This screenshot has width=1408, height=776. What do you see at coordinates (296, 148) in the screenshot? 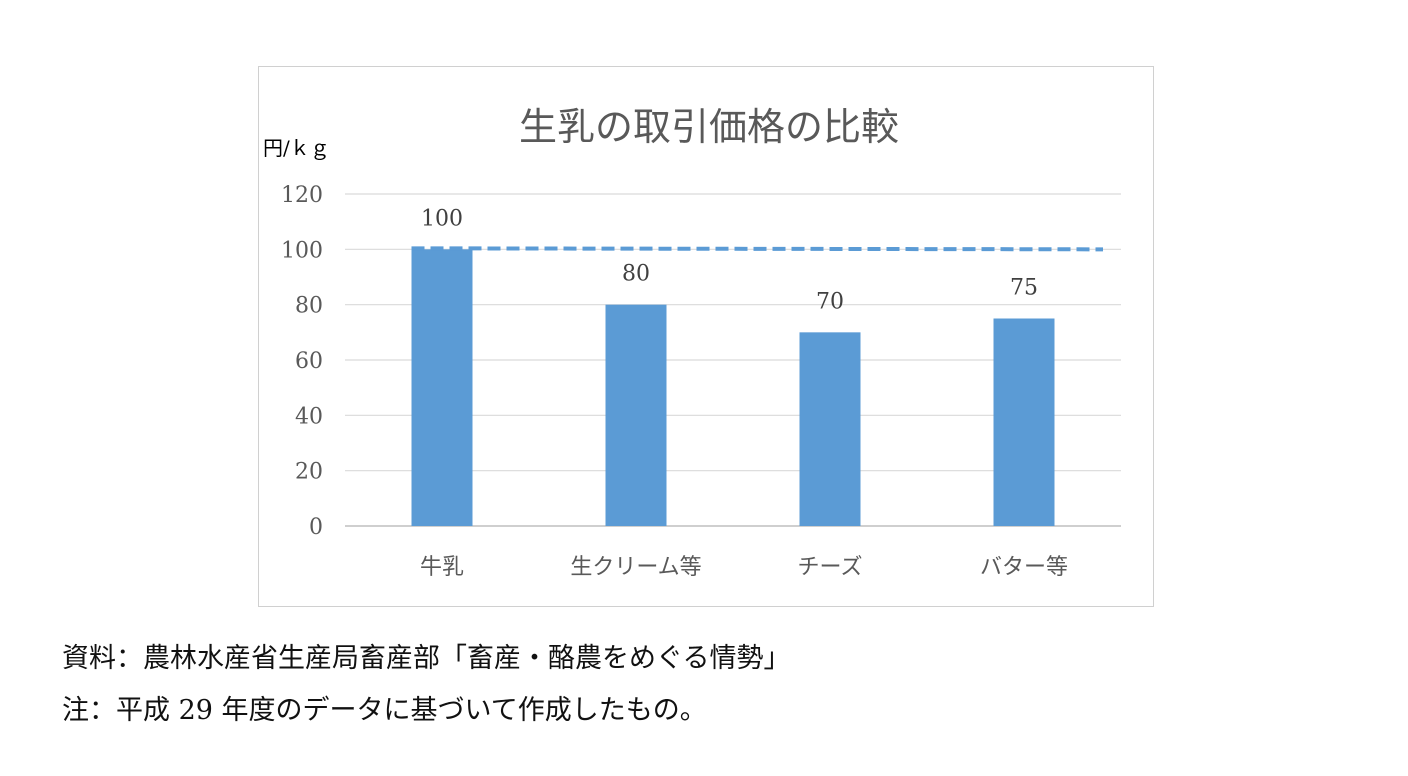
I see `y-axis-label: 円/ｋｇ` at bounding box center [296, 148].